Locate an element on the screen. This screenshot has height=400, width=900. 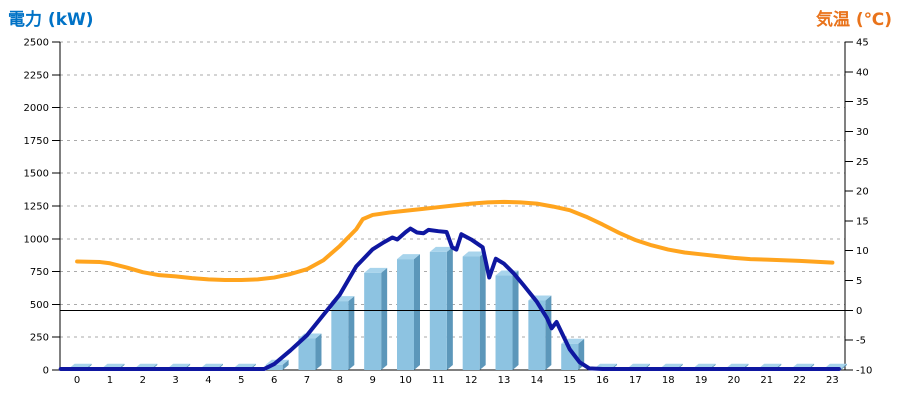
x-axis-tick-label: 23 is located at coordinates (832, 380).